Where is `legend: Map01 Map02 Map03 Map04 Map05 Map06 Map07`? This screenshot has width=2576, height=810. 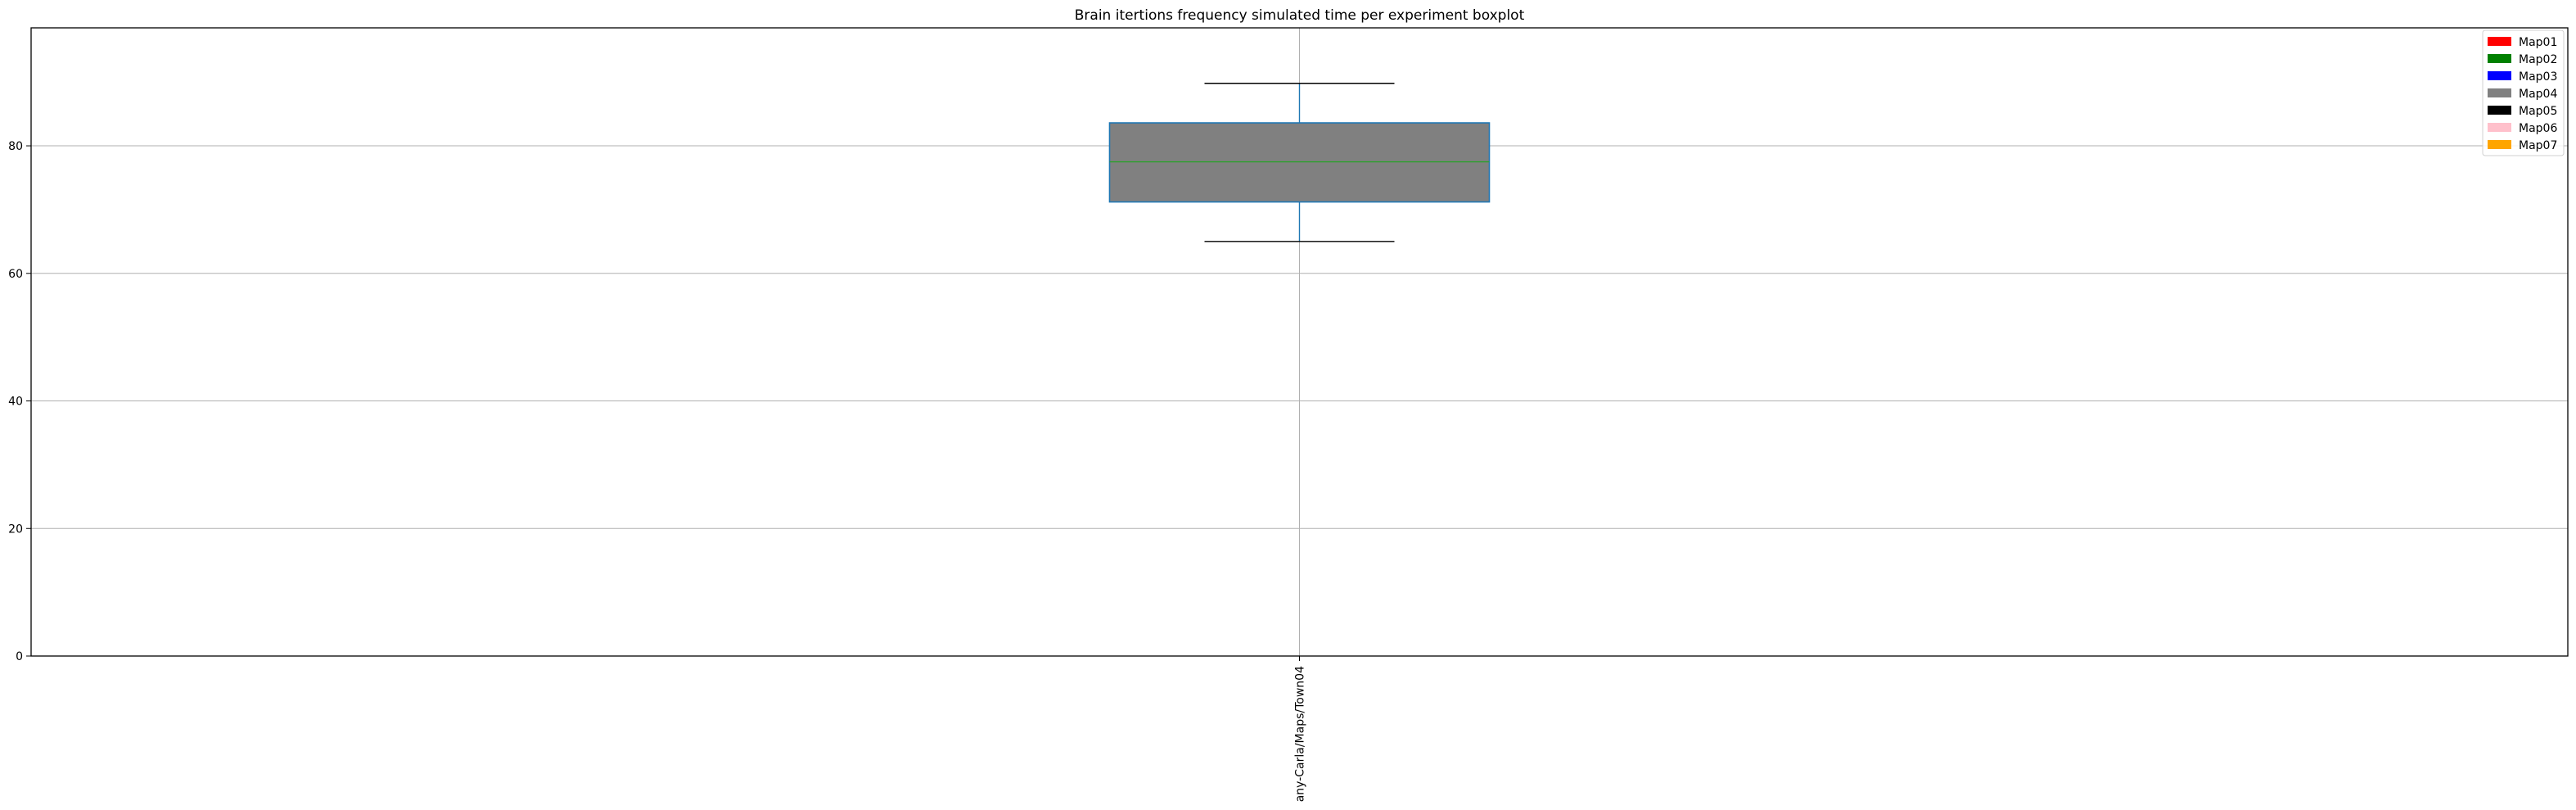 legend: Map01 Map02 Map03 Map04 Map05 Map06 Map07 is located at coordinates (2523, 92).